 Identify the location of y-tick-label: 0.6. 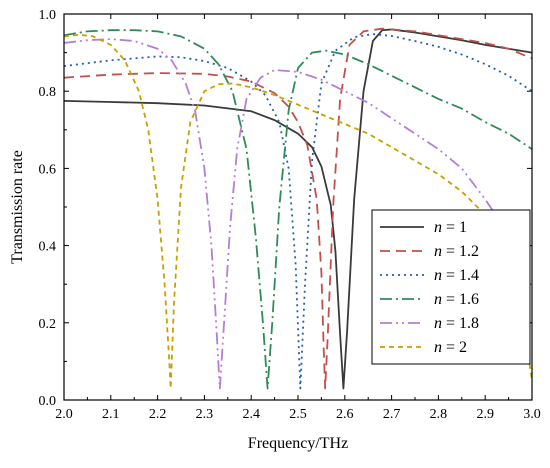
(48, 169).